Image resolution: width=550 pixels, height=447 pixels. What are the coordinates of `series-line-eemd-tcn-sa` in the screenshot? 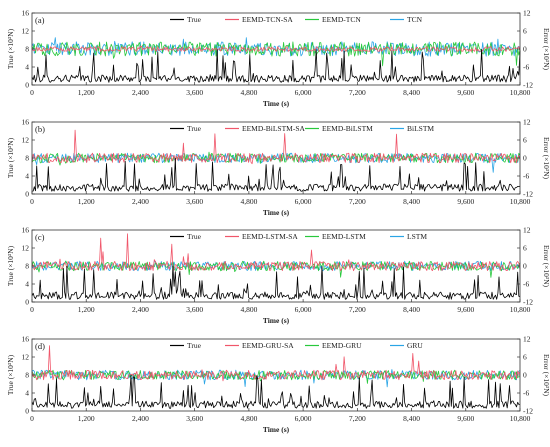 It's located at (276, 48).